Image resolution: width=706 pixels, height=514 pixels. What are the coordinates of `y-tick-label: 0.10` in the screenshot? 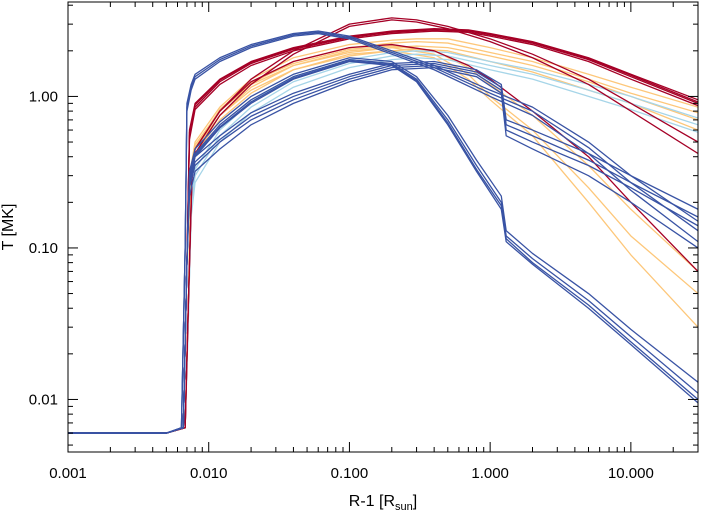 It's located at (43, 248).